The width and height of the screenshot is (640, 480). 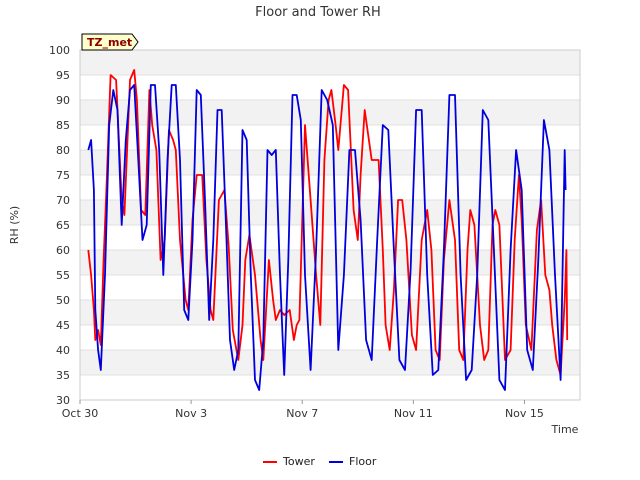 I want to click on y-axis-label: RH (%), so click(x=14, y=225).